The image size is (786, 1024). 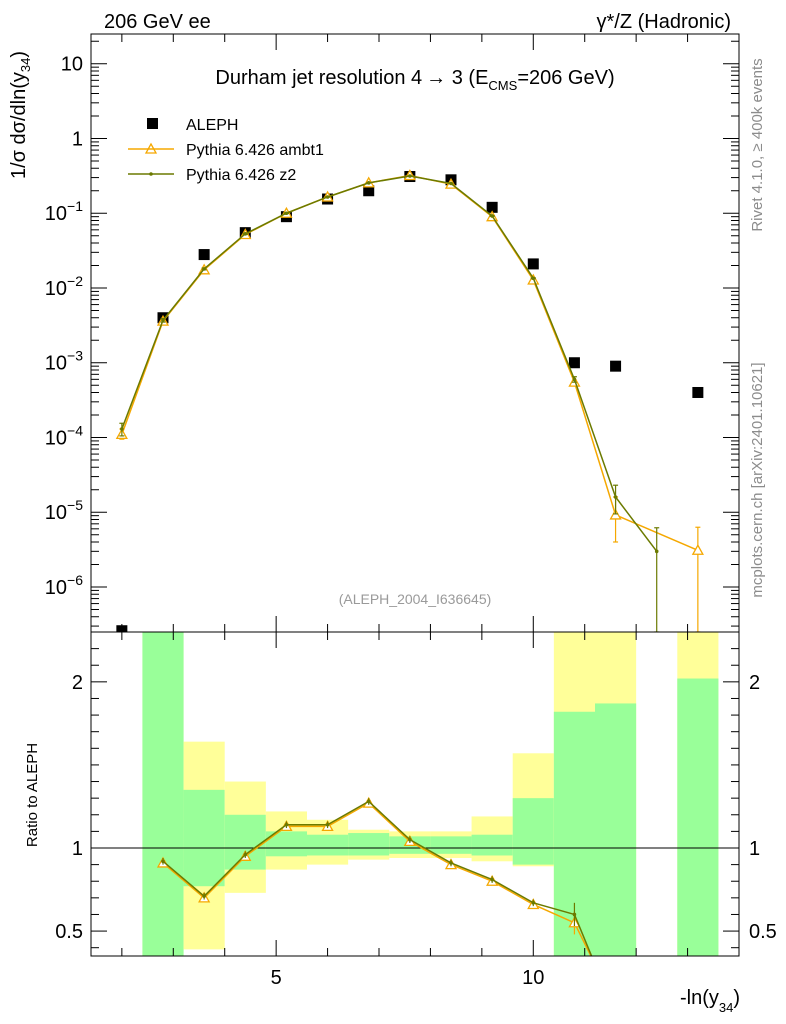 I want to click on main-y-tick-label: 10⁻², so click(x=64, y=286).